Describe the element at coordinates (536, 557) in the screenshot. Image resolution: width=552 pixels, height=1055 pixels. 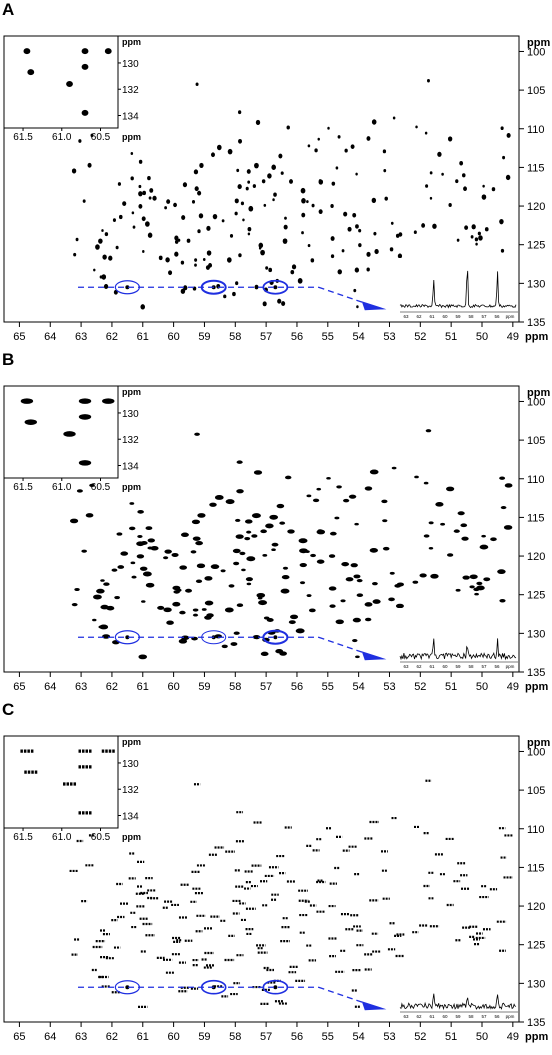
I see `y-tick-label: 120` at that location.